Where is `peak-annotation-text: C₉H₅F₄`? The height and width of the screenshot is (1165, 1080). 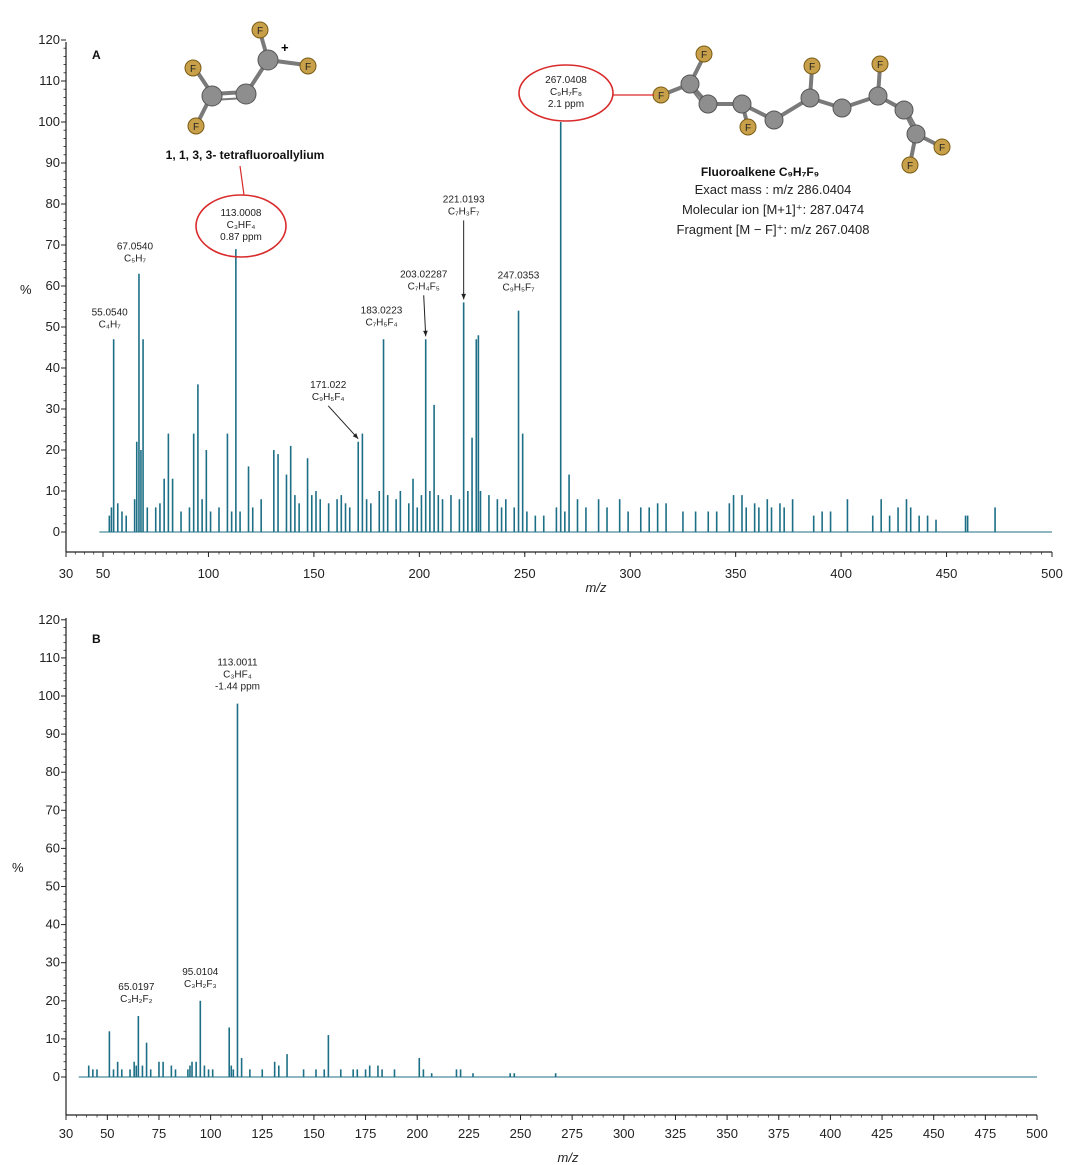 peak-annotation-text: C₉H₅F₄ is located at coordinates (328, 397).